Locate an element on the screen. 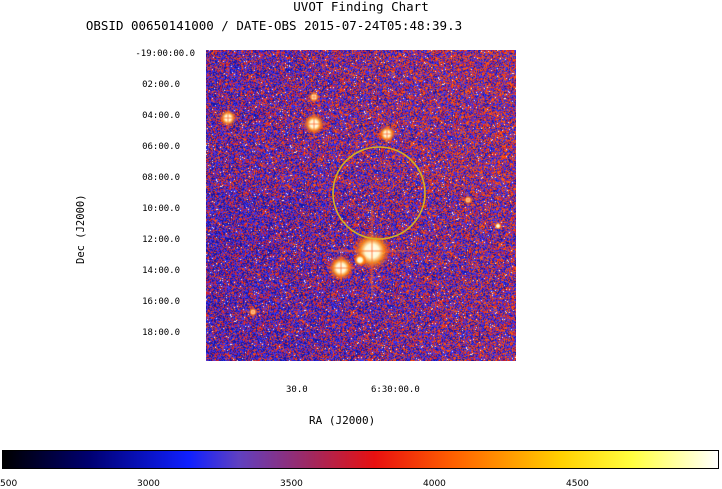 The width and height of the screenshot is (722, 489). dec-tick-label: -19:00:00.0 is located at coordinates (165, 54).